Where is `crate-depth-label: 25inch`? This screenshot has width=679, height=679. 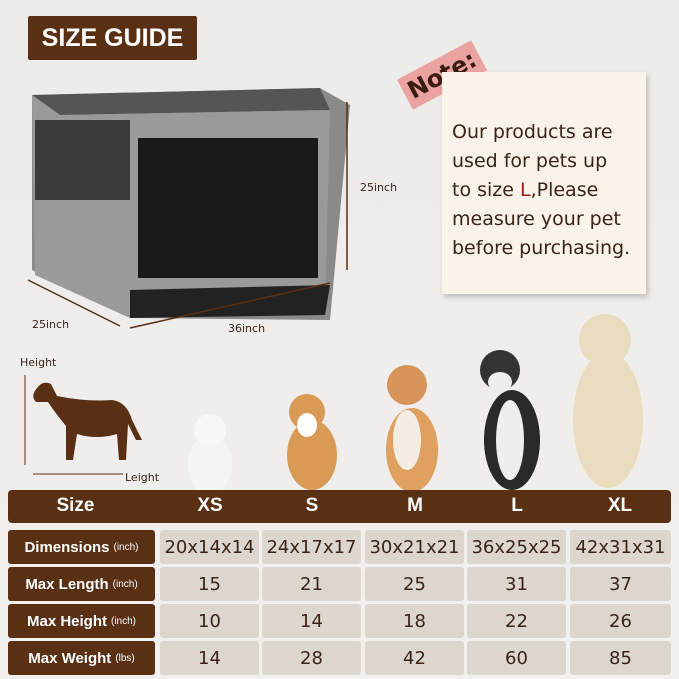 crate-depth-label: 25inch is located at coordinates (51, 324).